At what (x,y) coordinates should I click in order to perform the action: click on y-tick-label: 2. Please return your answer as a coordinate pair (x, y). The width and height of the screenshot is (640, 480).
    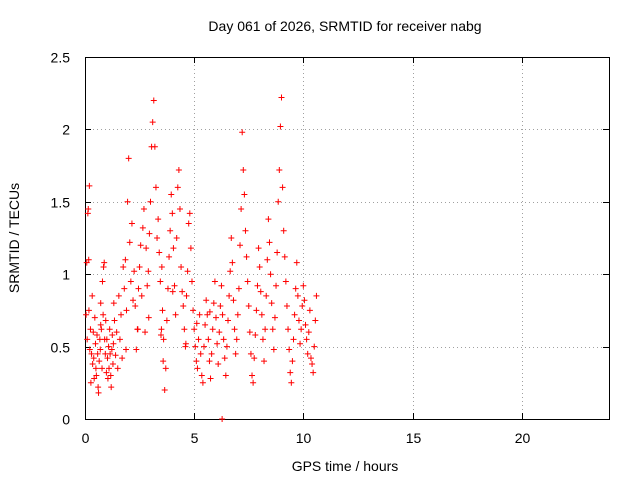
    Looking at the image, I should click on (66, 130).